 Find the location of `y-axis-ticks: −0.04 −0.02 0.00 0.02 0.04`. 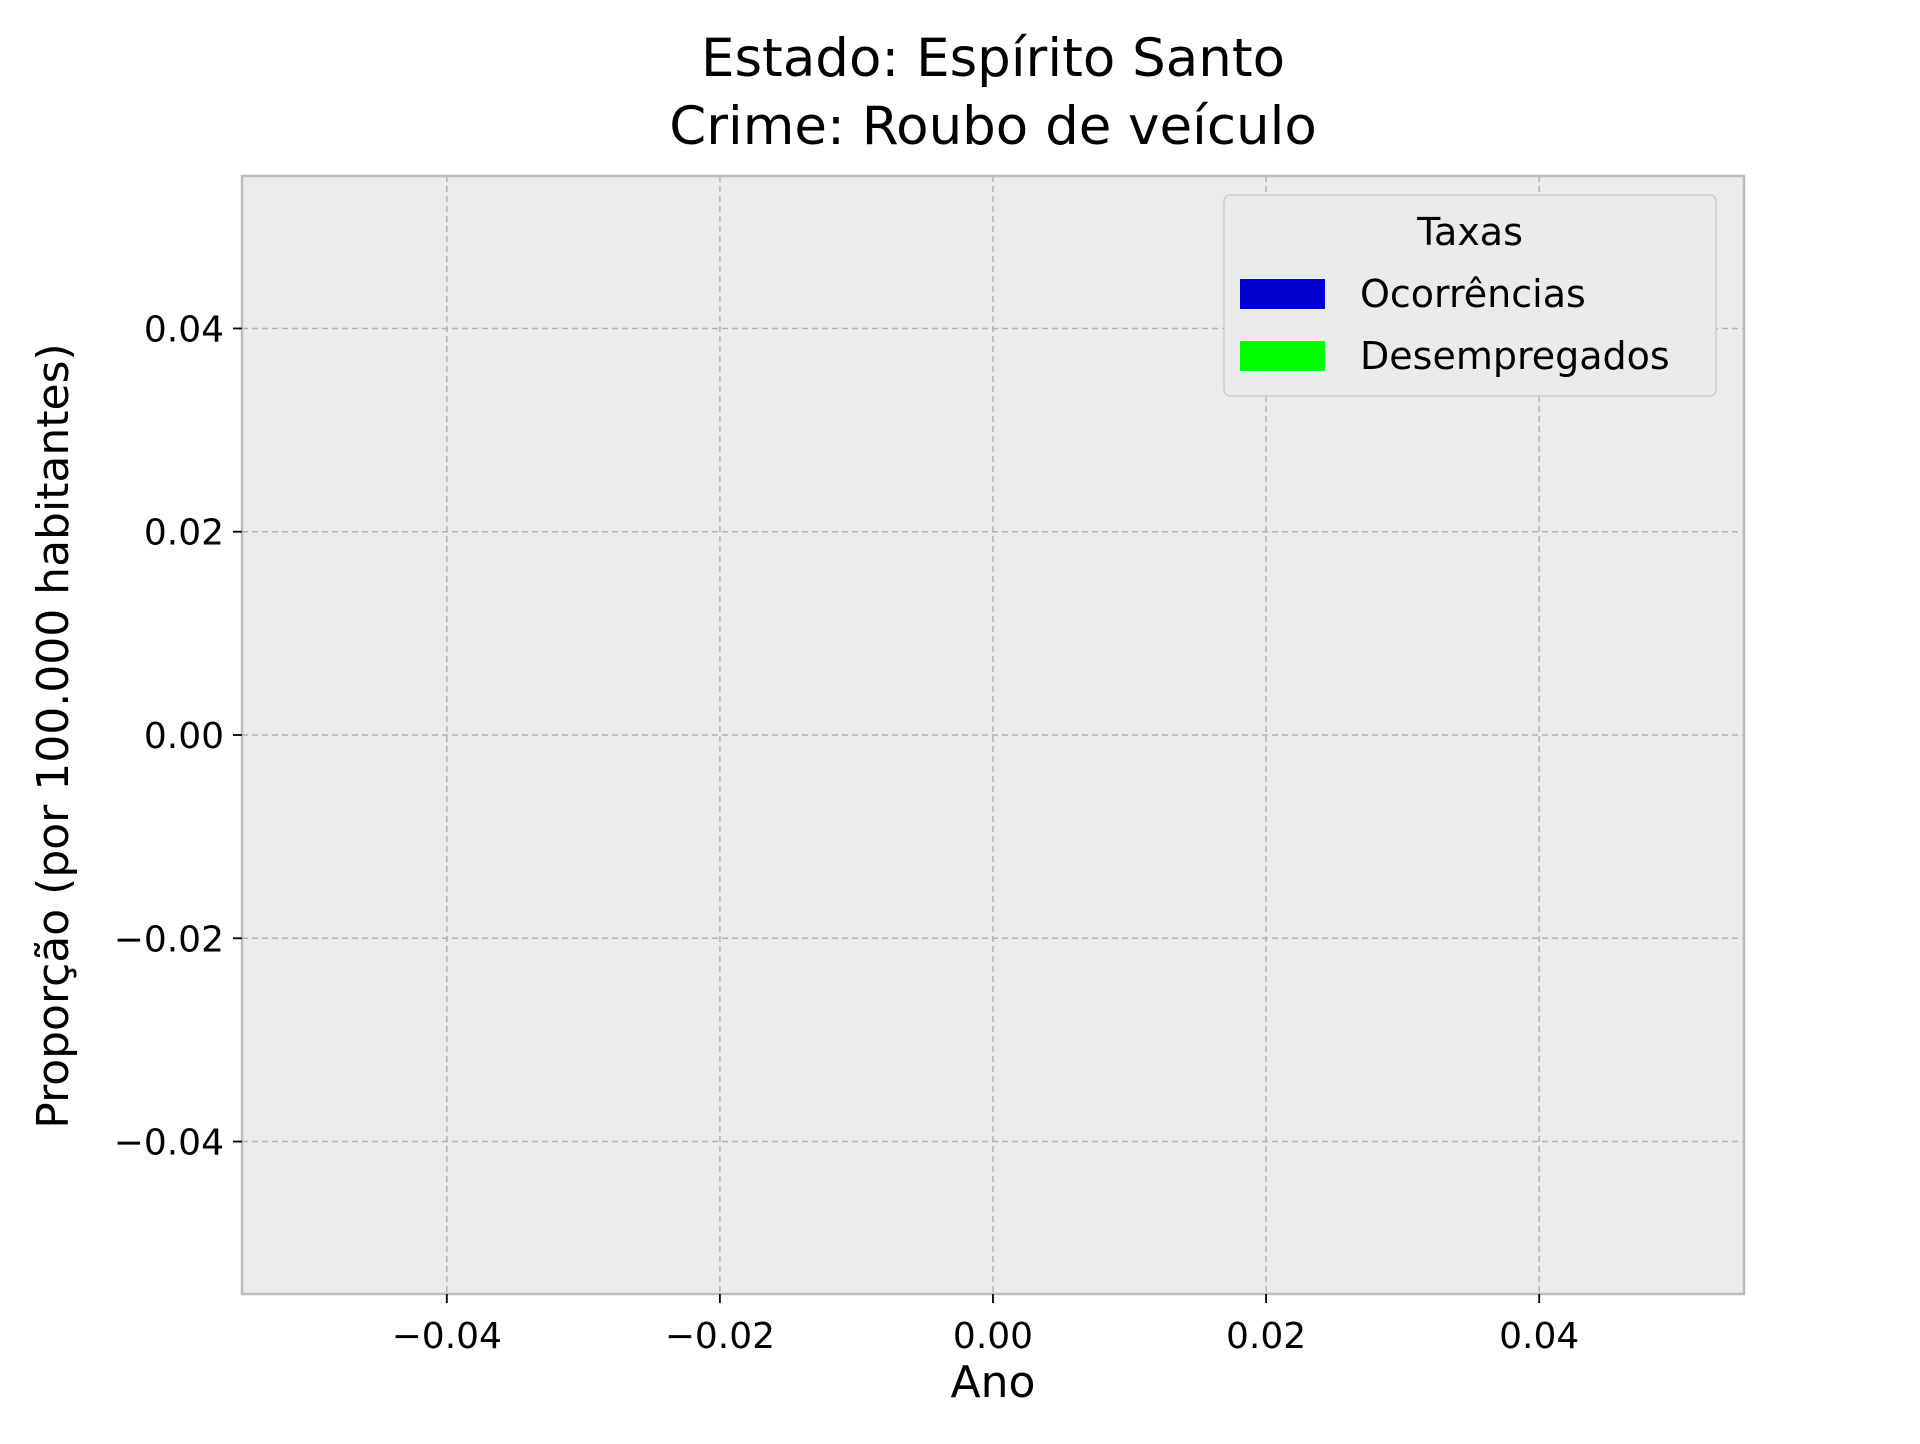

y-axis-ticks: −0.04 −0.02 0.00 0.02 0.04 is located at coordinates (178, 736).